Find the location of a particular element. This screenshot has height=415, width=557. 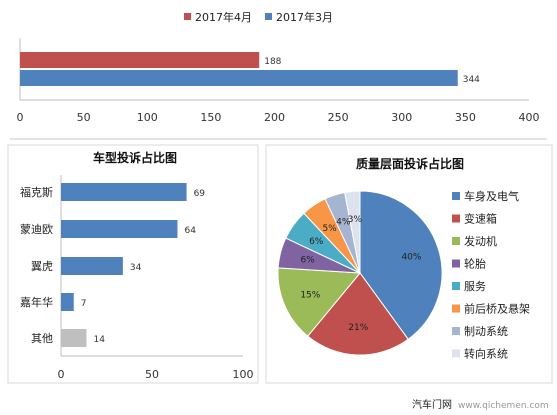

data-label: 69 is located at coordinates (200, 194).